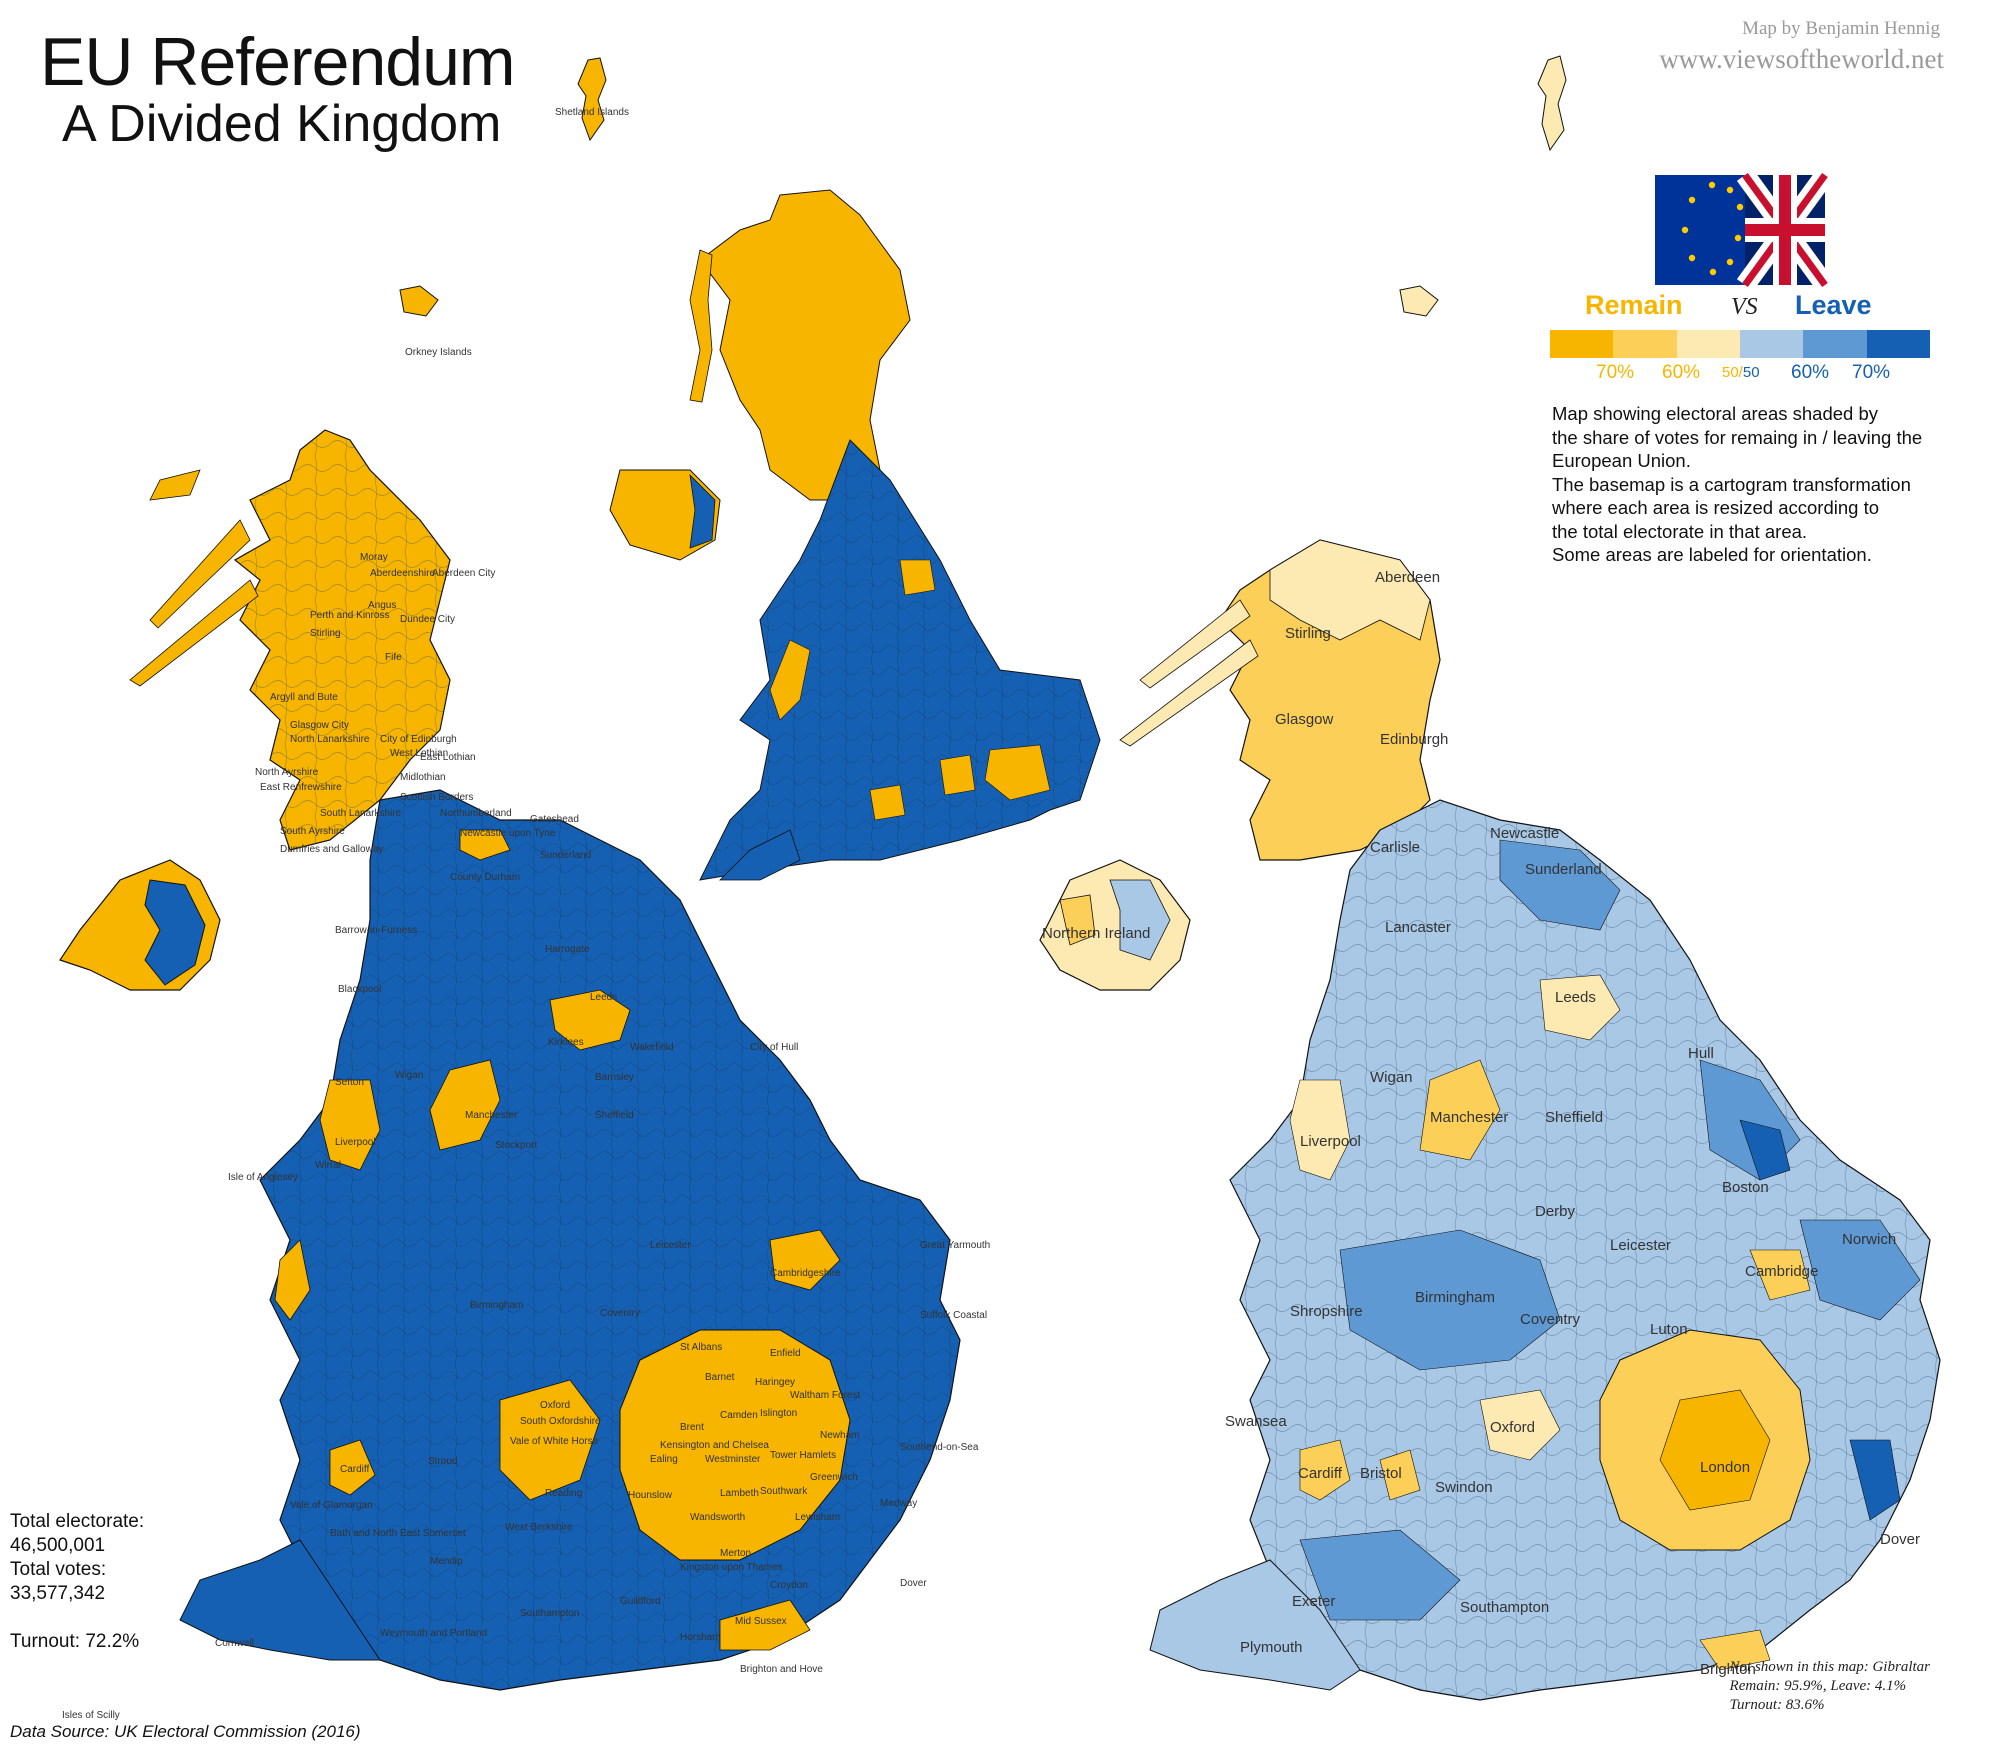 The width and height of the screenshot is (2000, 1756). Describe the element at coordinates (803, 1455) in the screenshot. I see `label-tower-hamlets: Tower Hamlets` at that location.